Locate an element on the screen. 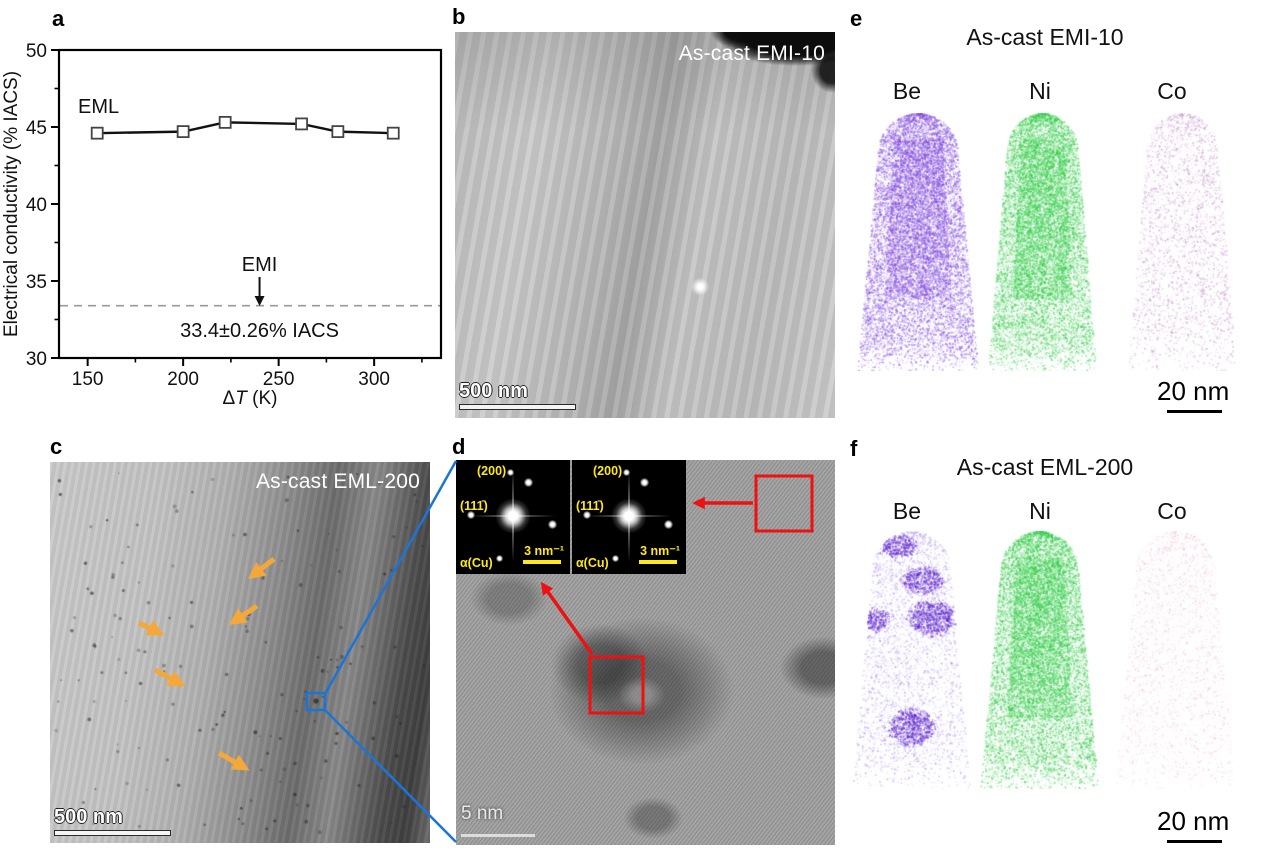 This screenshot has height=858, width=1268. panel-title-f: As-cast EML-200 is located at coordinates (1045, 467).